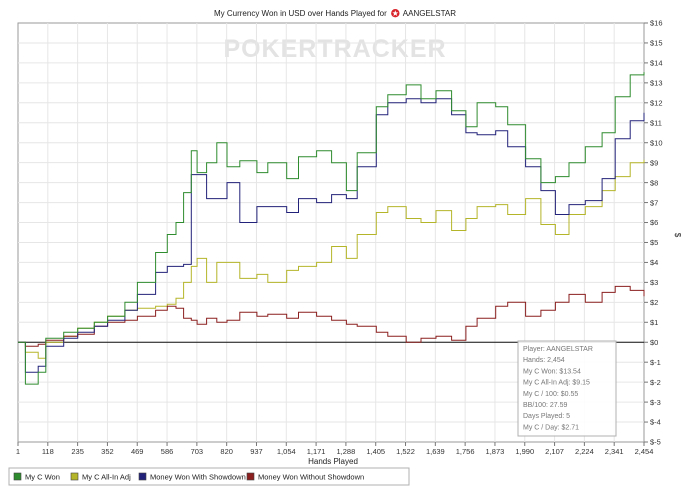 The height and width of the screenshot is (496, 700). I want to click on x-tick-label: 1,288, so click(346, 451).